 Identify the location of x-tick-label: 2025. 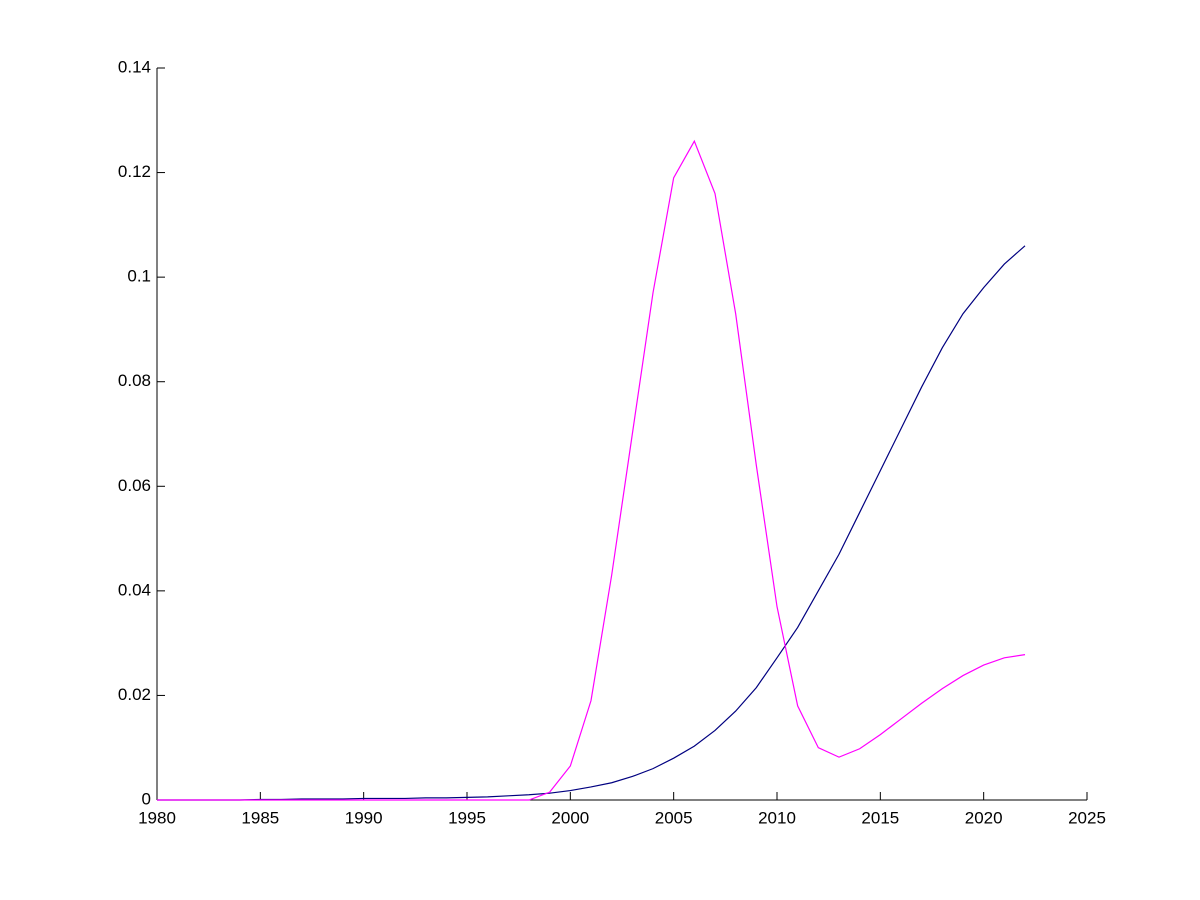
(1087, 817).